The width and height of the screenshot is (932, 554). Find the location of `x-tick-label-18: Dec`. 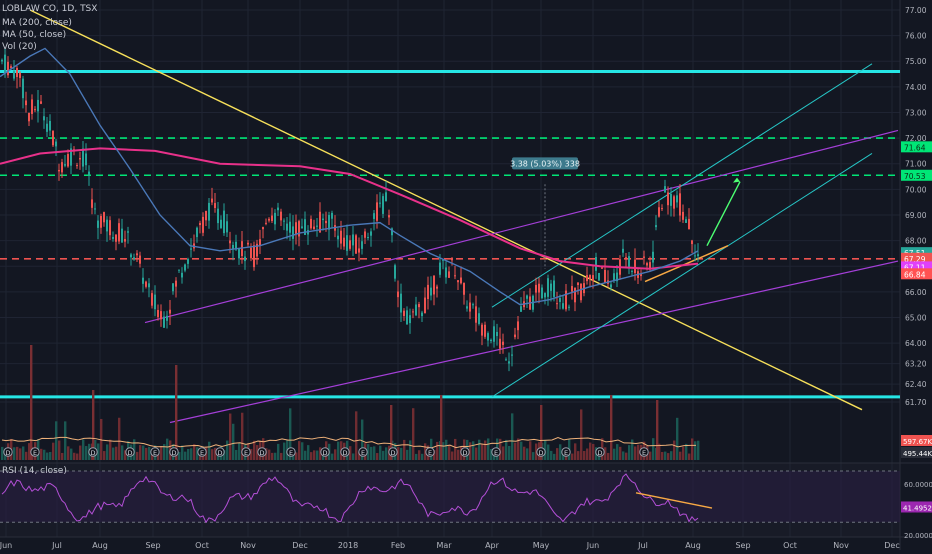

x-tick-label-18: Dec is located at coordinates (891, 545).